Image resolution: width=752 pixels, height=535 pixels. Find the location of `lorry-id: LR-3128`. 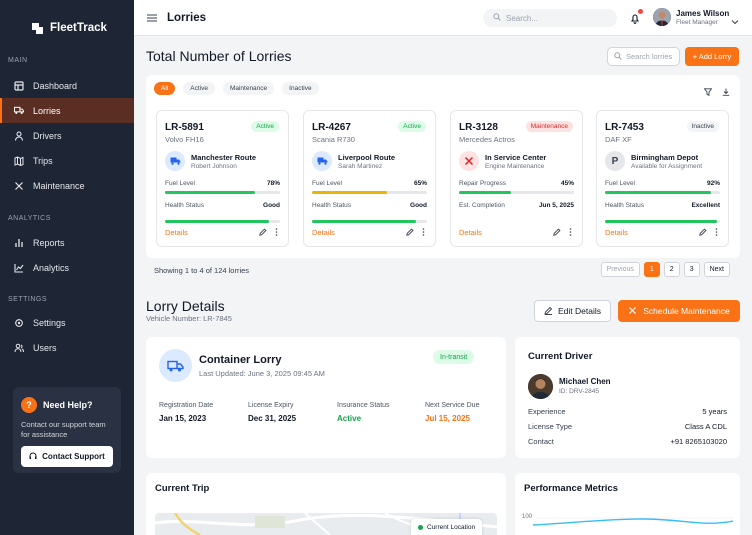

lorry-id: LR-3128 is located at coordinates (478, 127).